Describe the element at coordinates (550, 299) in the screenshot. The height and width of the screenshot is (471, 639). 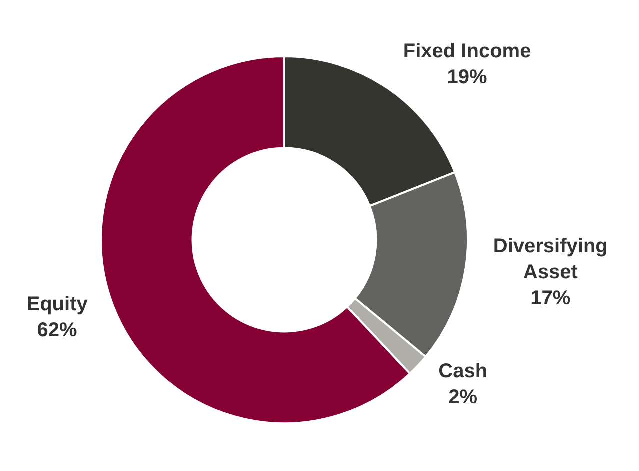
I see `data-label: 17%` at that location.